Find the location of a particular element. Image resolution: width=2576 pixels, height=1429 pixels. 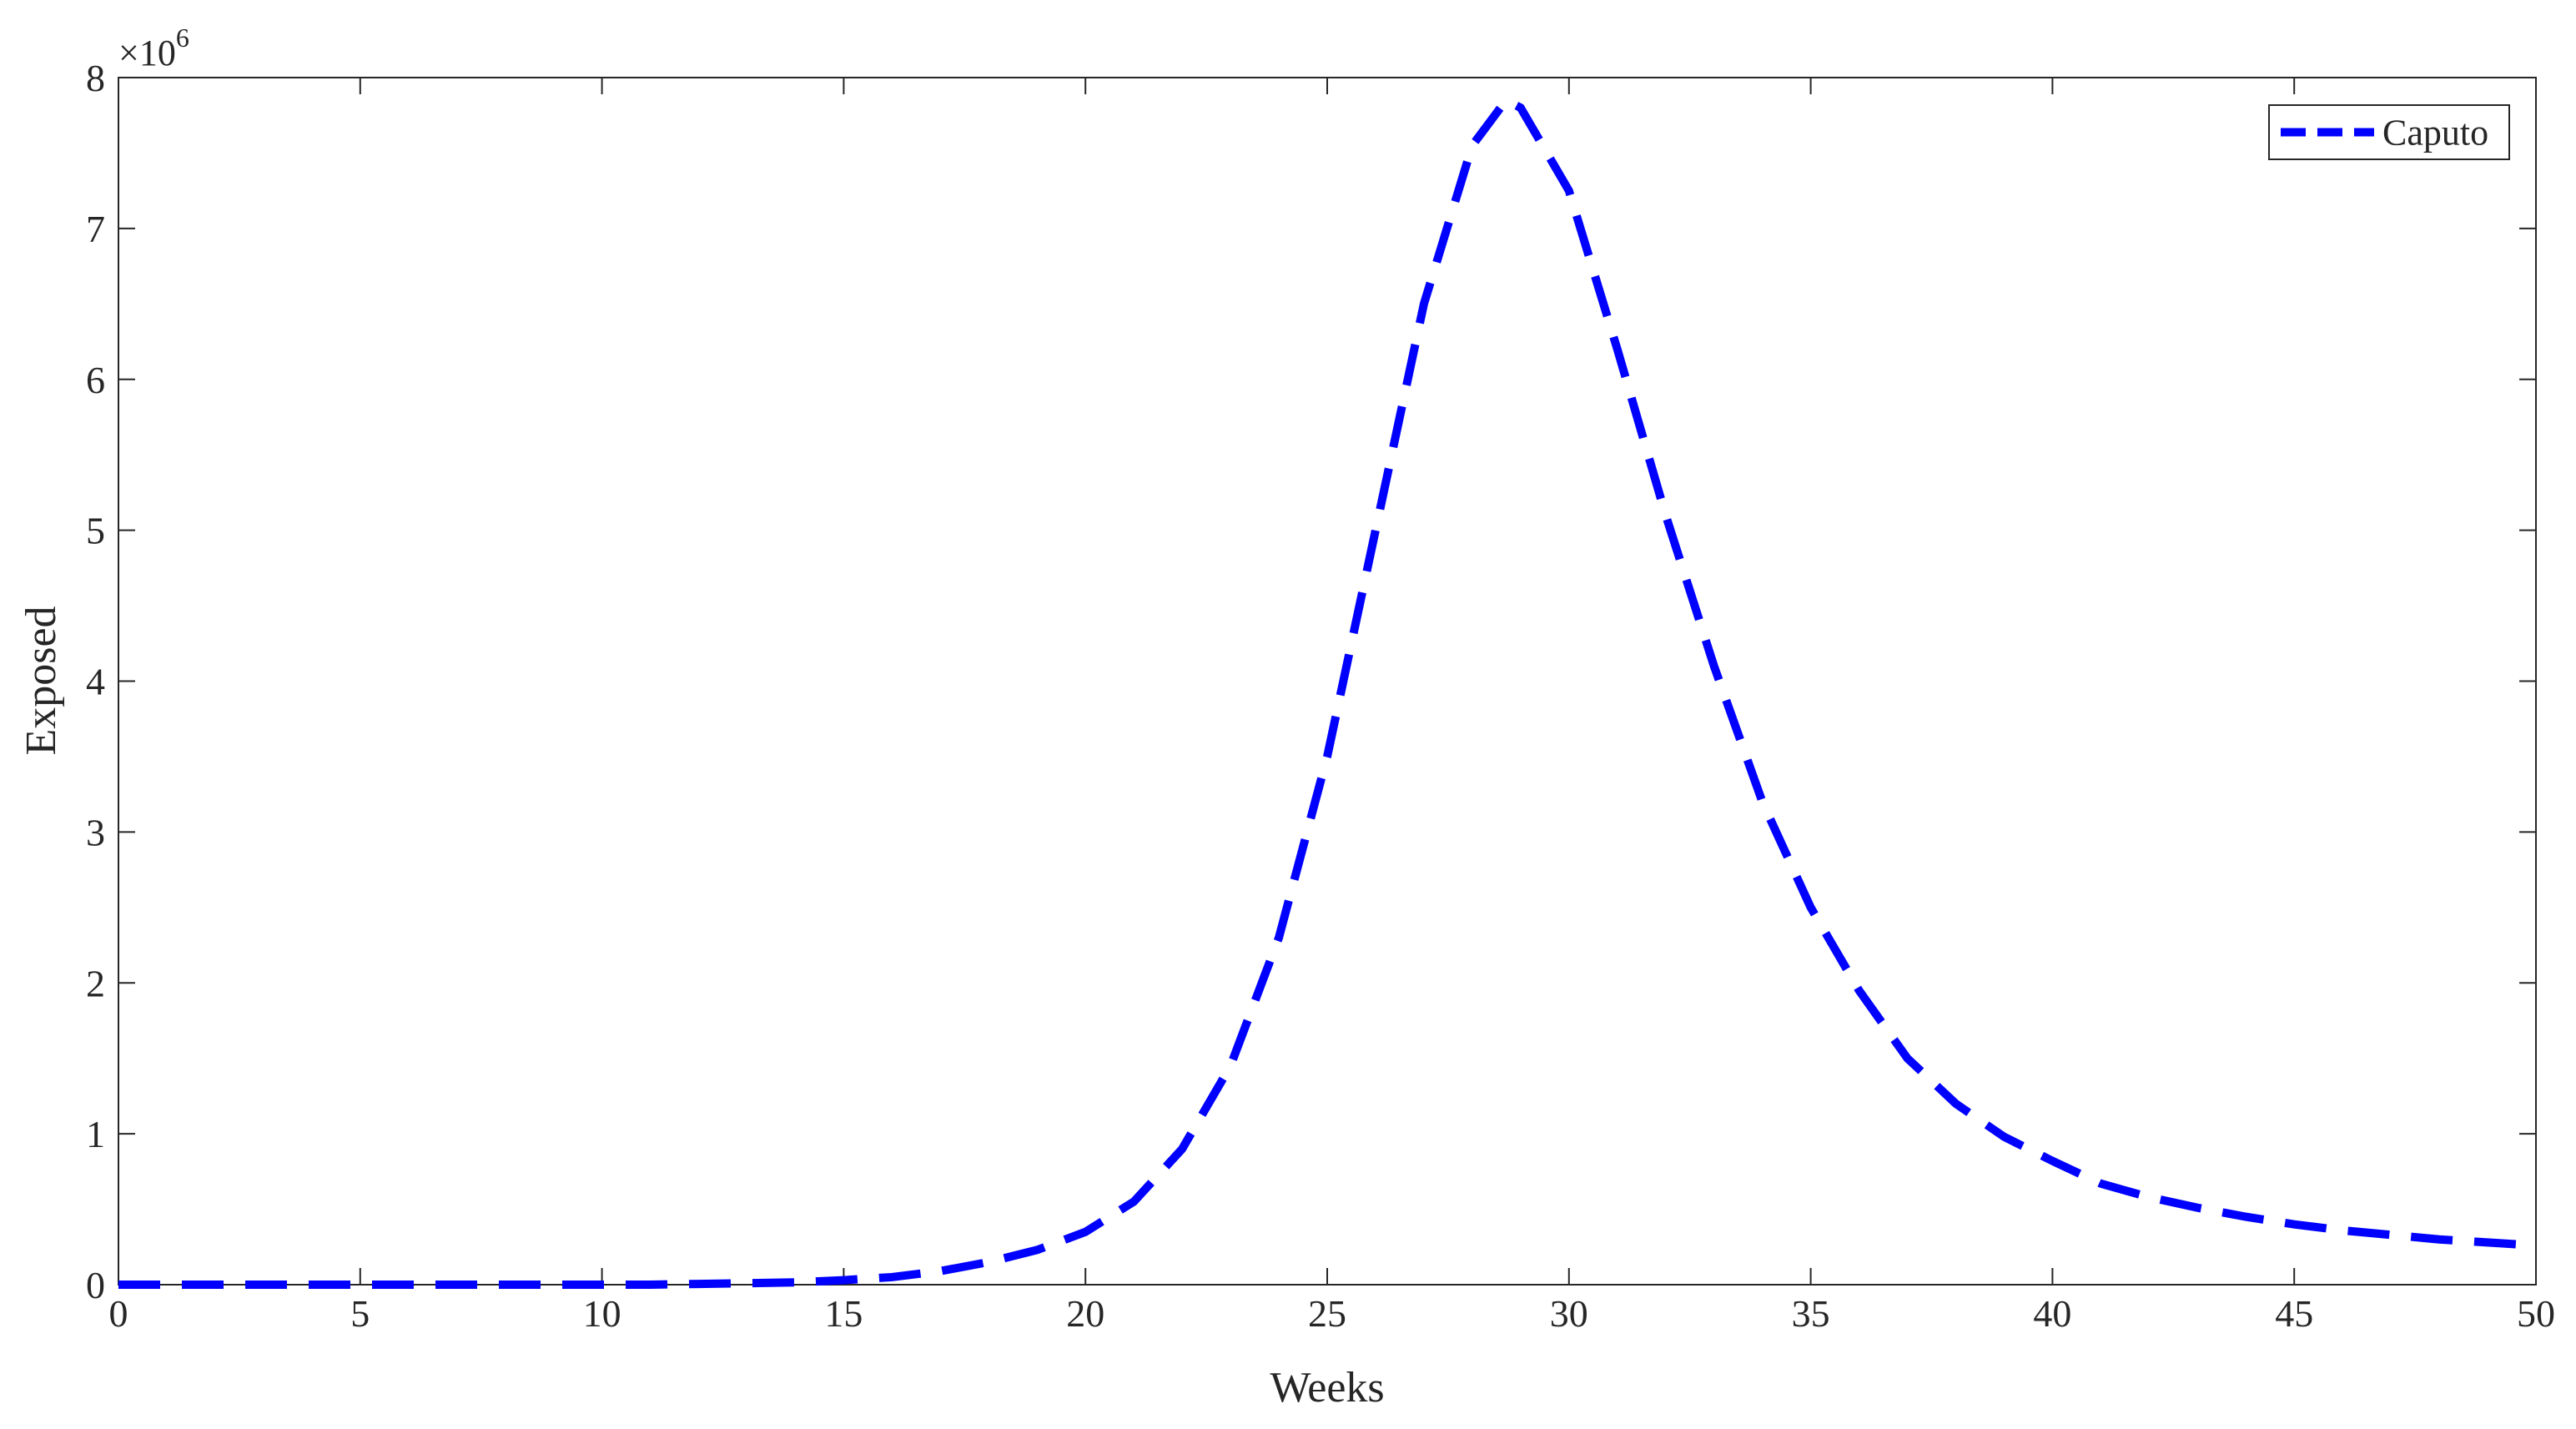

y-tick-label: 8 is located at coordinates (95, 78).